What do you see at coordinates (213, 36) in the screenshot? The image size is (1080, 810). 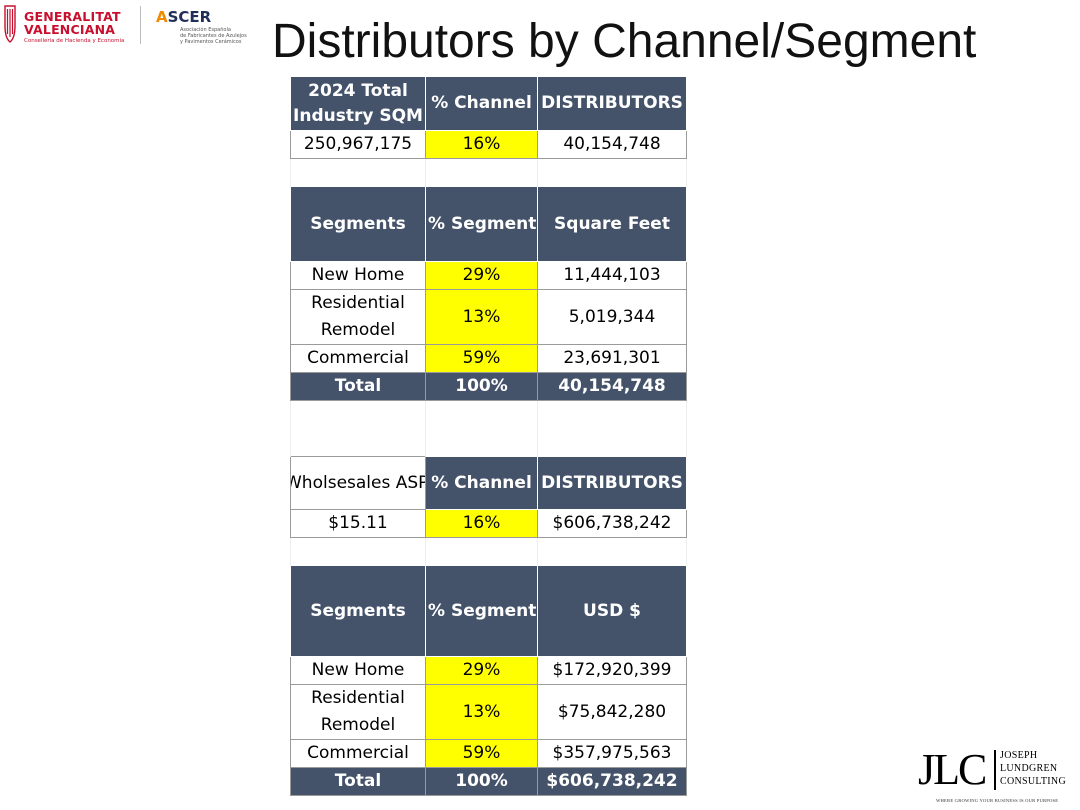 I see `ascer-subtitle-line2: de Fabricantes de Azulejos` at bounding box center [213, 36].